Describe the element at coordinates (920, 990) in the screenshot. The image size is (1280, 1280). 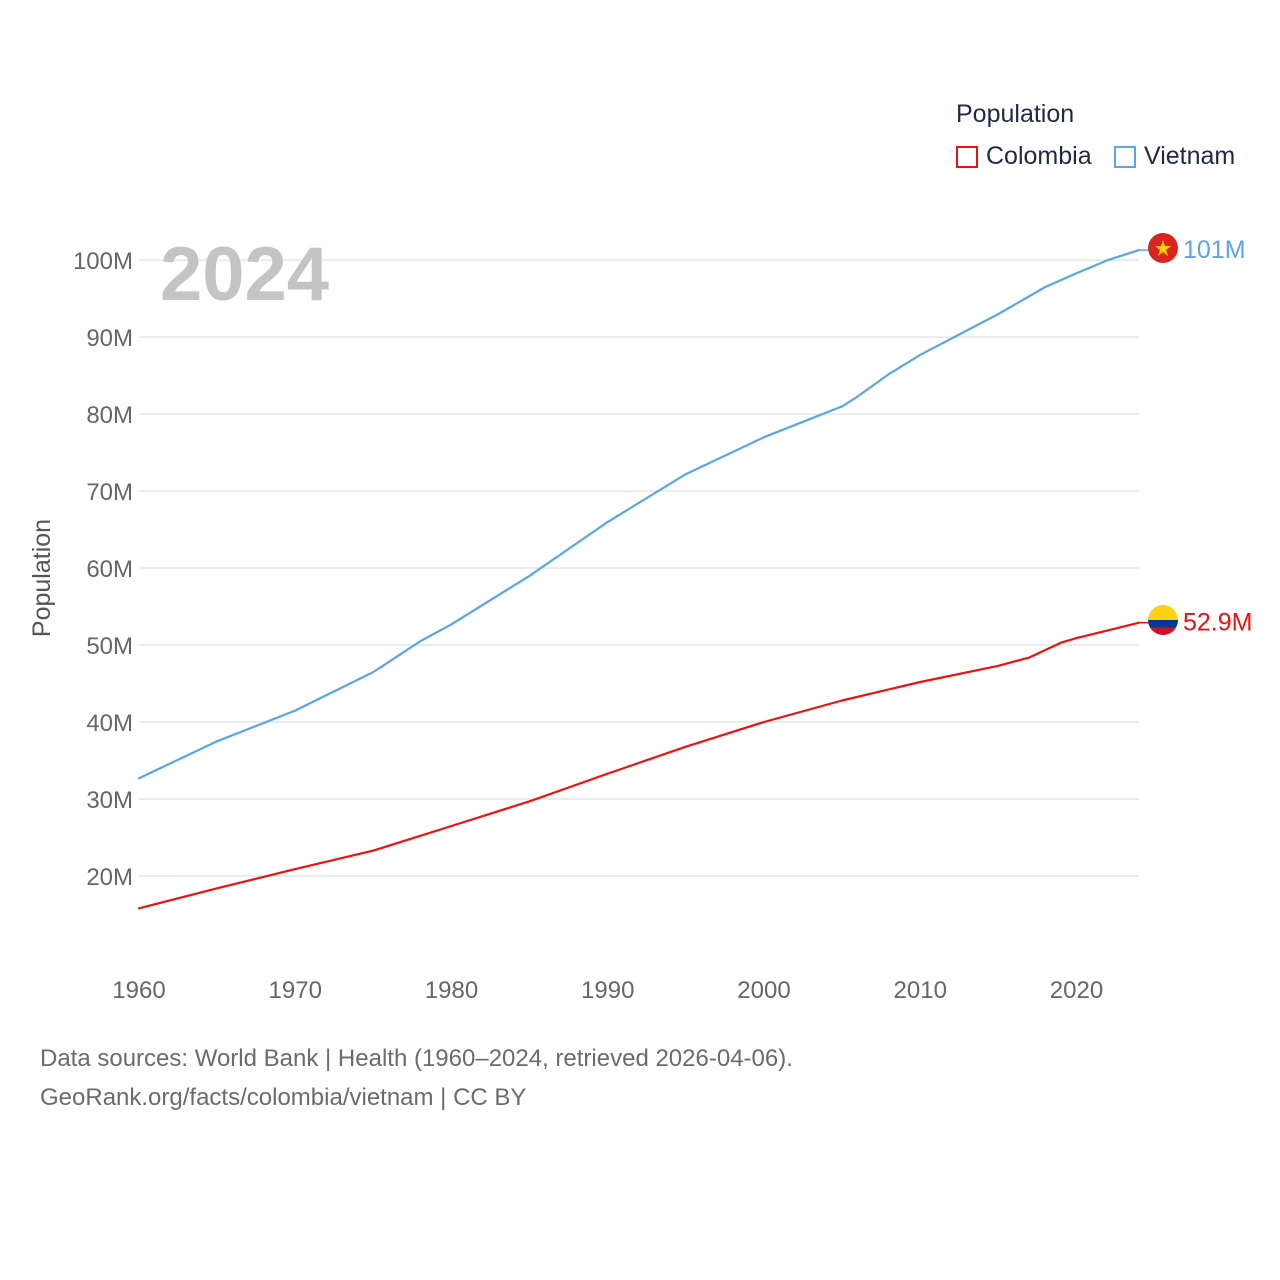
I see `x-tick-label: 2010` at that location.